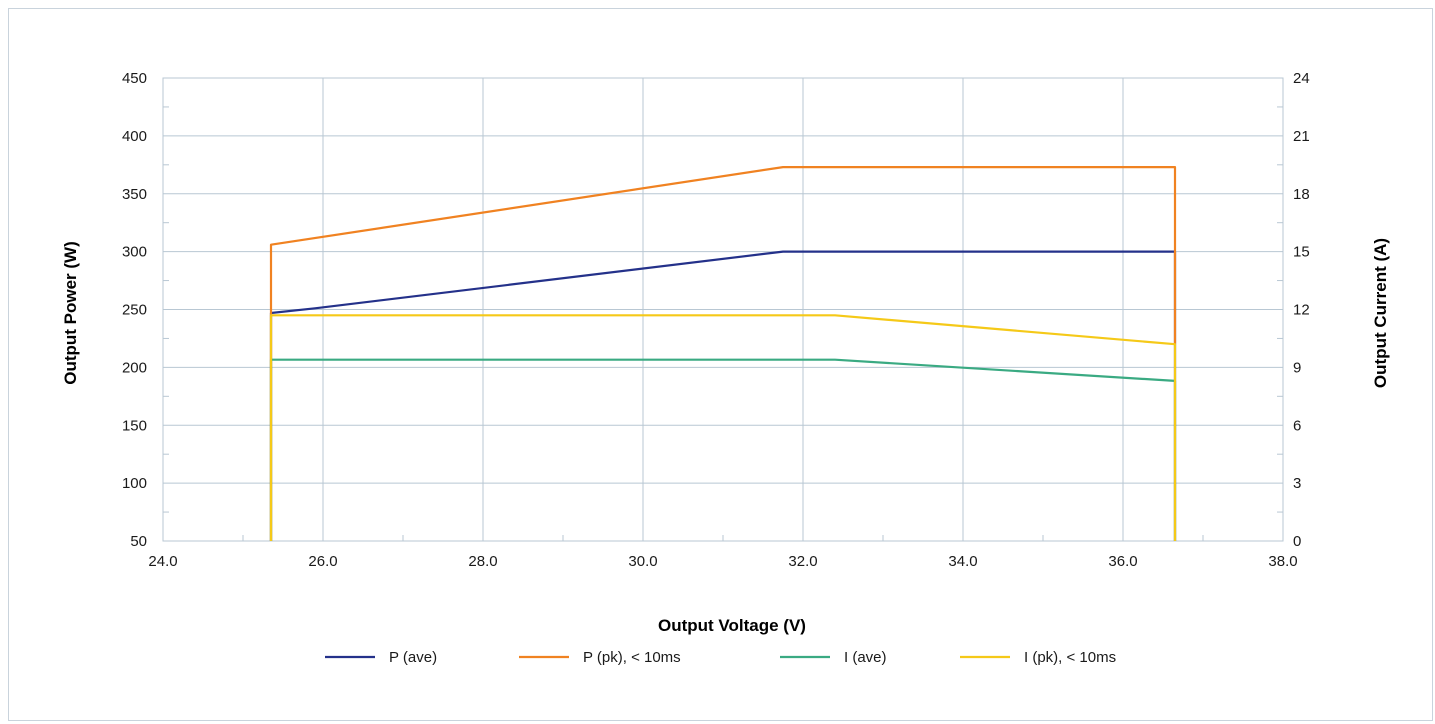 This screenshot has width=1435, height=724. I want to click on x-tick-label: 38.0, so click(1282, 561).